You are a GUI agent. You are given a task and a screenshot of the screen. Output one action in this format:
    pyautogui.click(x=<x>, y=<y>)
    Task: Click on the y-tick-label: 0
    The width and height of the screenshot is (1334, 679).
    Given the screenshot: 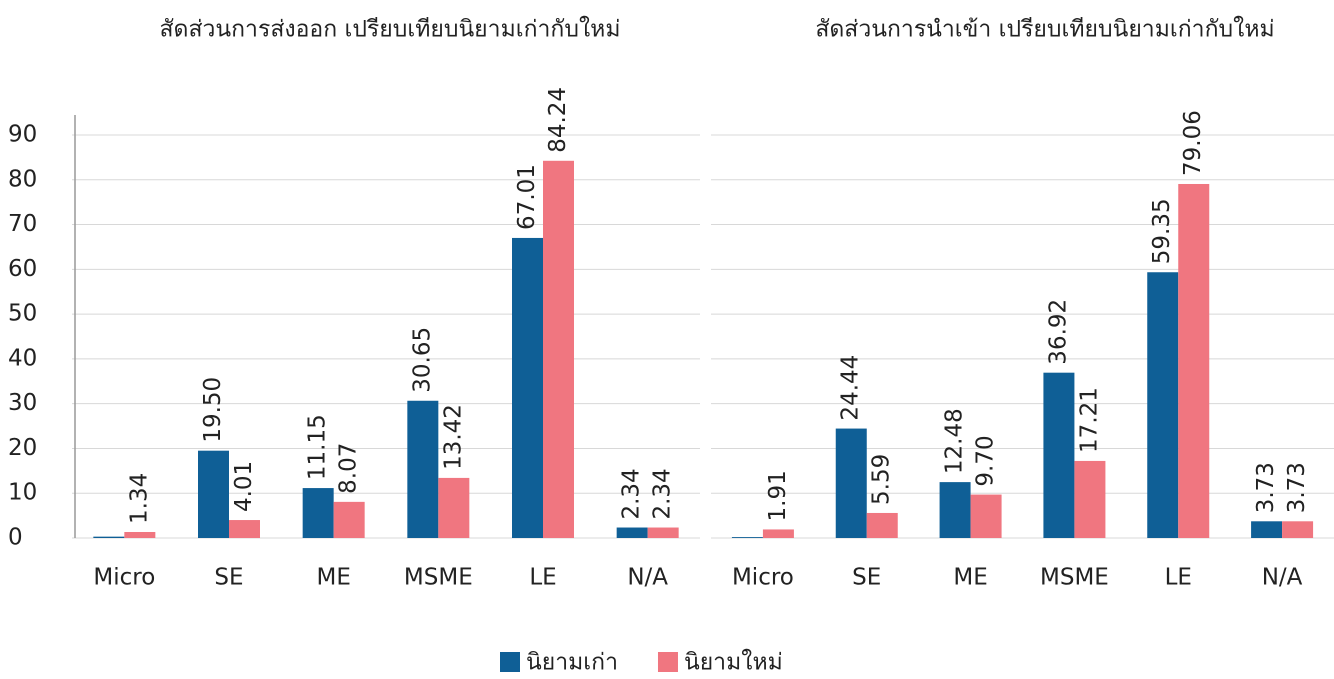 What is the action you would take?
    pyautogui.click(x=15, y=538)
    